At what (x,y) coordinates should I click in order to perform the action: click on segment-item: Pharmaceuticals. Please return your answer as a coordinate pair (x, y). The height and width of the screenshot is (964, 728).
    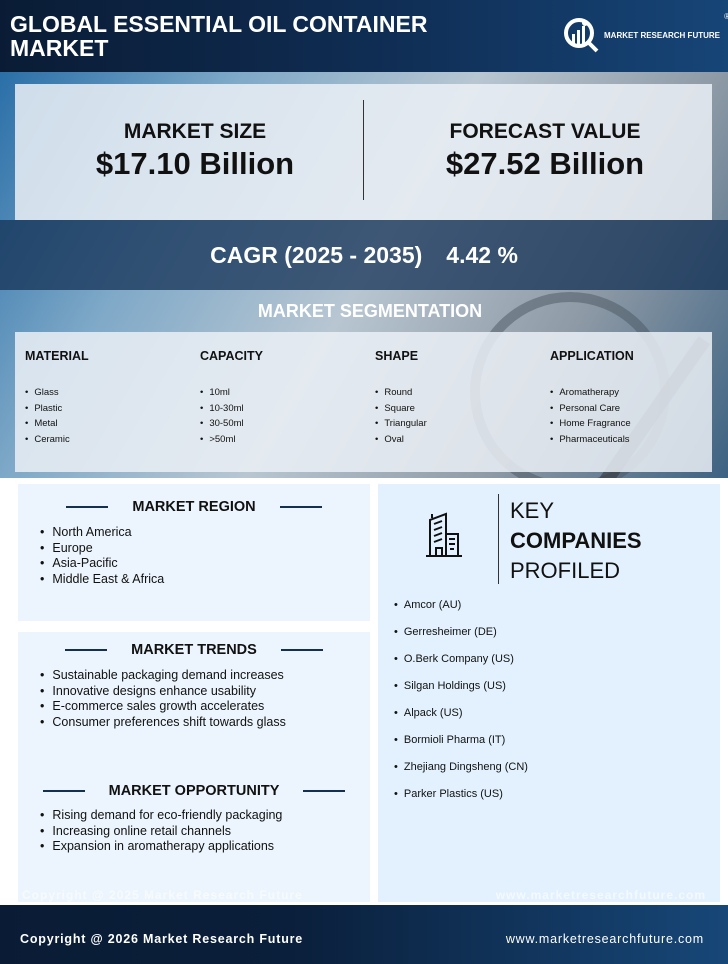
    Looking at the image, I should click on (635, 440).